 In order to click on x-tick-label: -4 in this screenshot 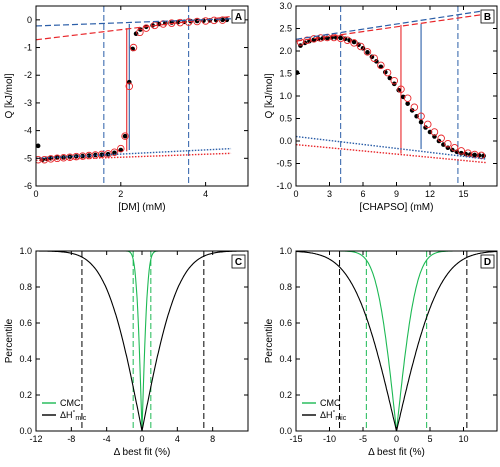, I will do `click(107, 439)`.